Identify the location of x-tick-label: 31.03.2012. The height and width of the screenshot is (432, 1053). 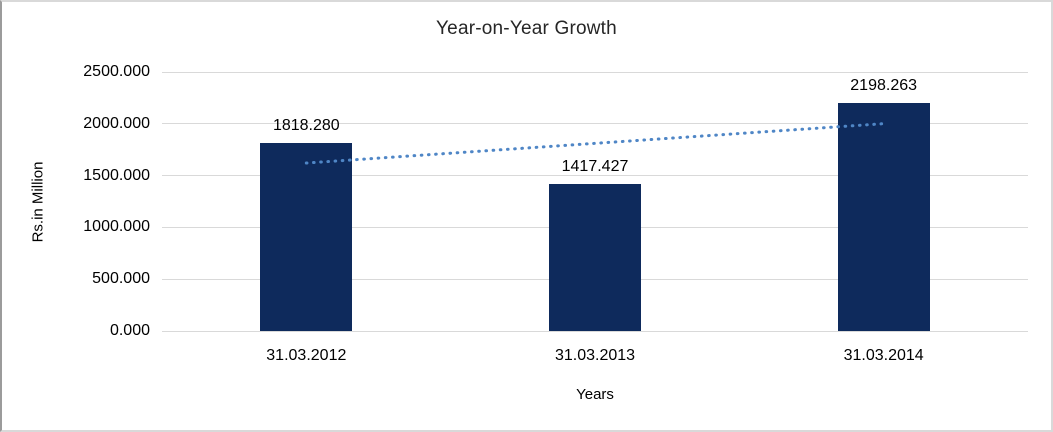
(306, 355).